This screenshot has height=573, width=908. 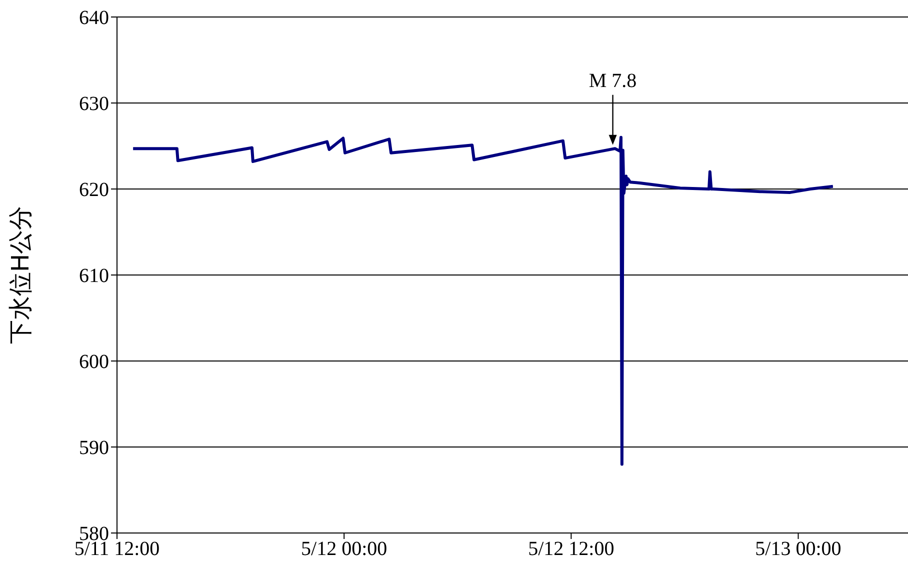 I want to click on x-tick-label: 5/12 00:00, so click(x=344, y=549).